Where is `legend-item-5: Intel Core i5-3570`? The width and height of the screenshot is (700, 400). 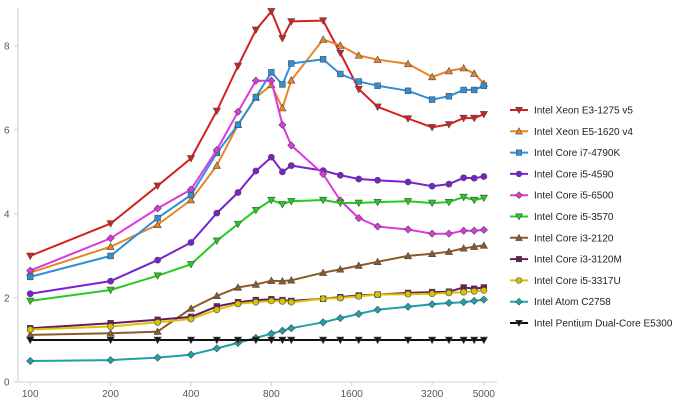 legend-item-5: Intel Core i5-3570 is located at coordinates (562, 217).